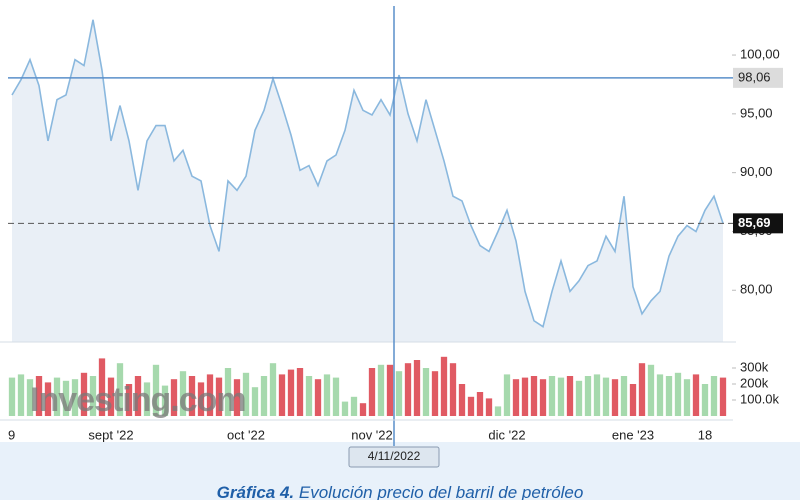  I want to click on last-price-label: 85,69, so click(754, 222).